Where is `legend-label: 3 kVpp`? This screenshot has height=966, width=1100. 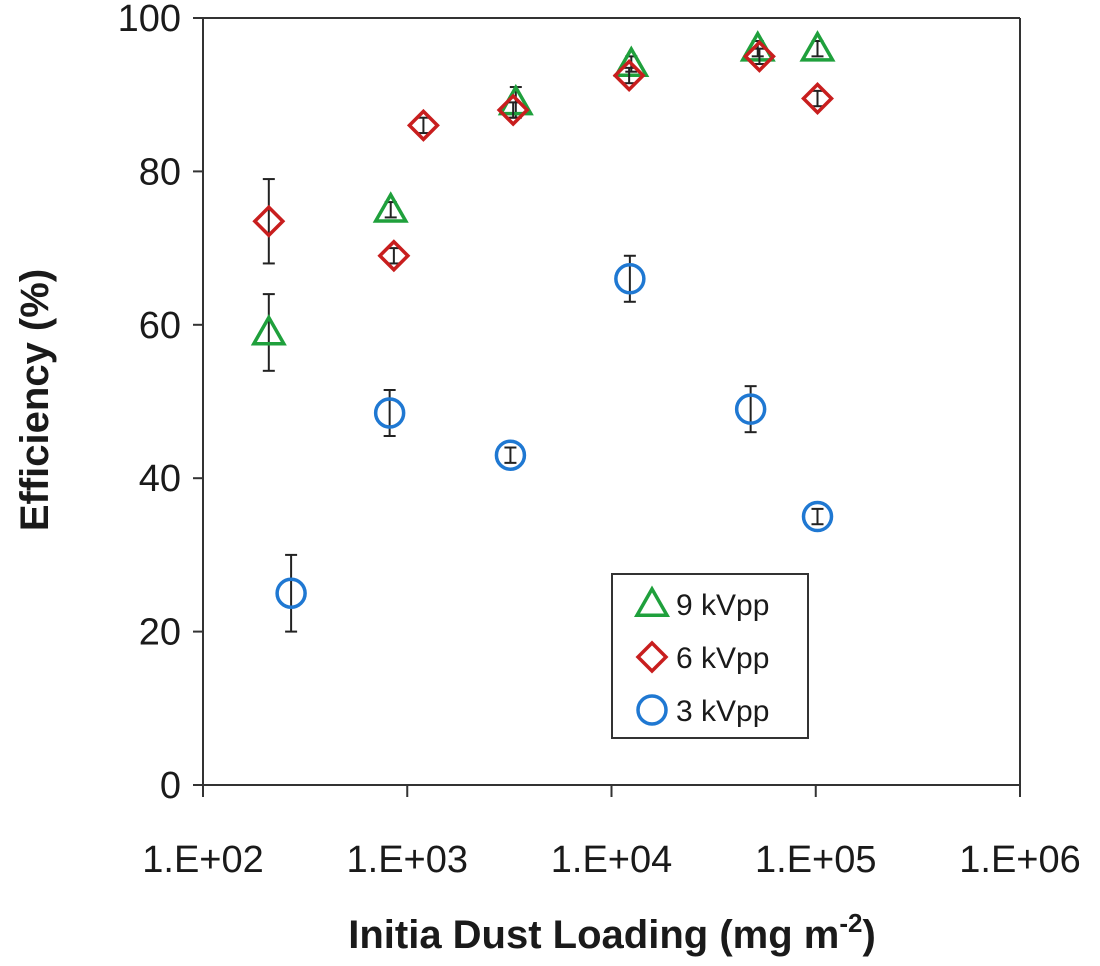
legend-label: 3 kVpp is located at coordinates (722, 711).